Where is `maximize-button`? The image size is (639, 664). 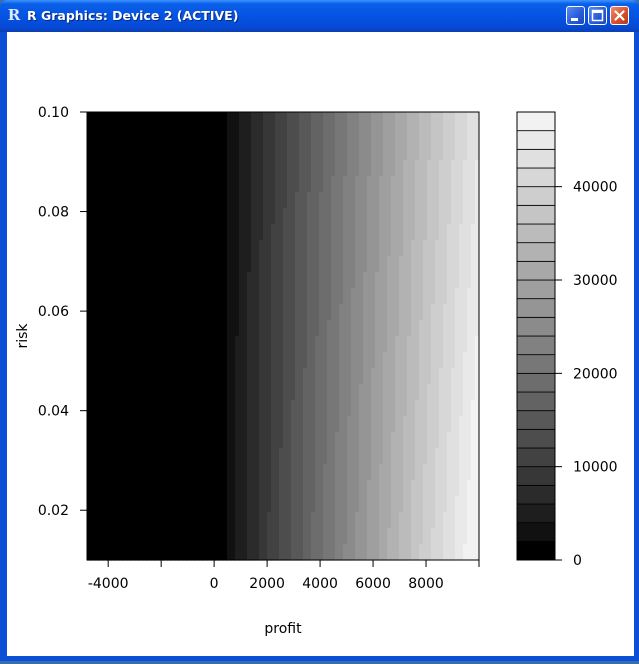 maximize-button is located at coordinates (597, 15).